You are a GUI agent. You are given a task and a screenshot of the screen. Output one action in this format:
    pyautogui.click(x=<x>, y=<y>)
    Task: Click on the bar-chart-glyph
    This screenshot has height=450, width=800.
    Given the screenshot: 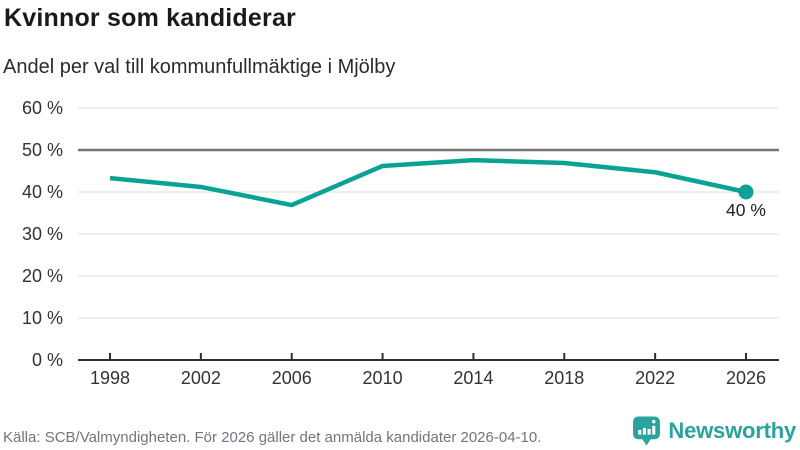 What is the action you would take?
    pyautogui.click(x=647, y=427)
    